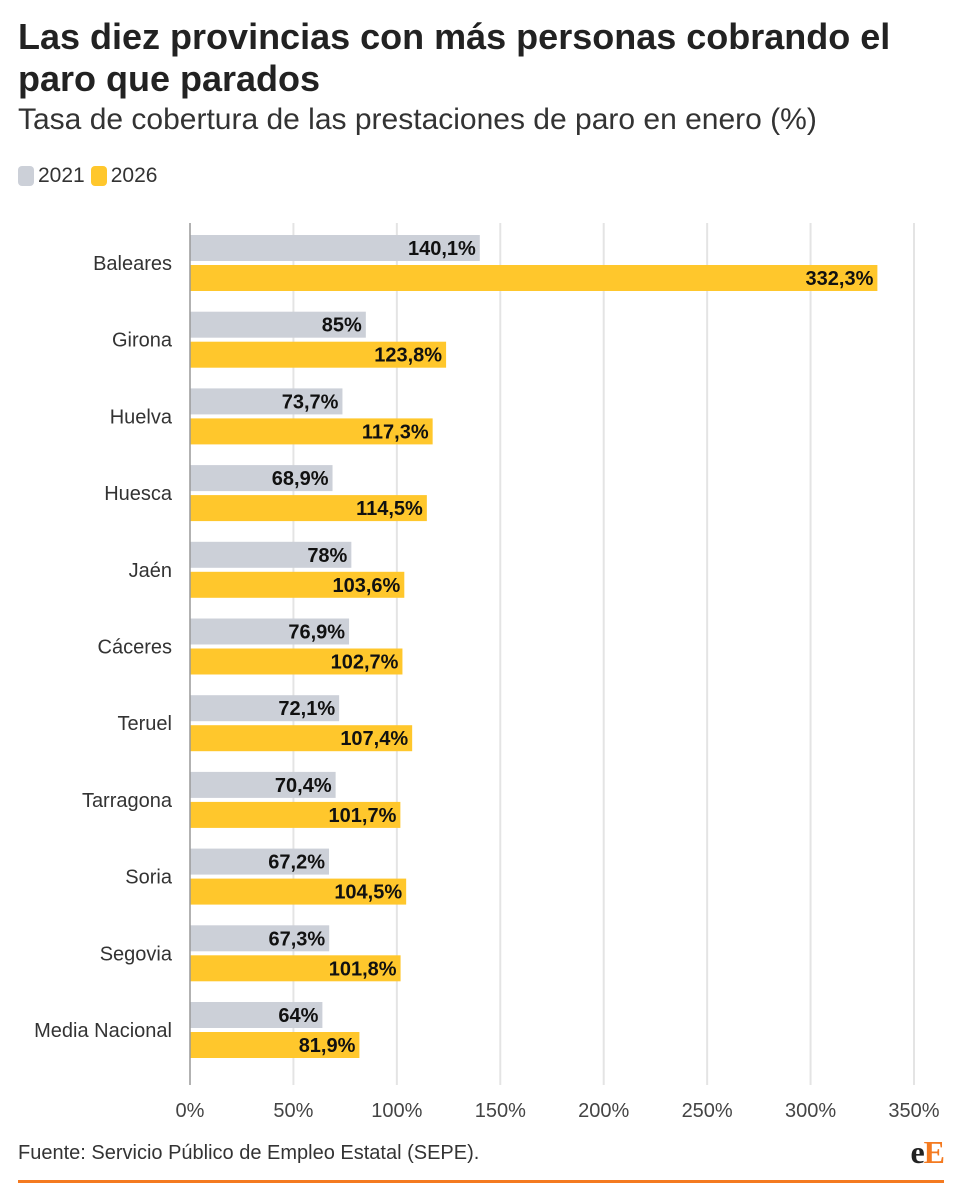  Describe the element at coordinates (810, 1111) in the screenshot. I see `x-tick-label: 300%` at that location.